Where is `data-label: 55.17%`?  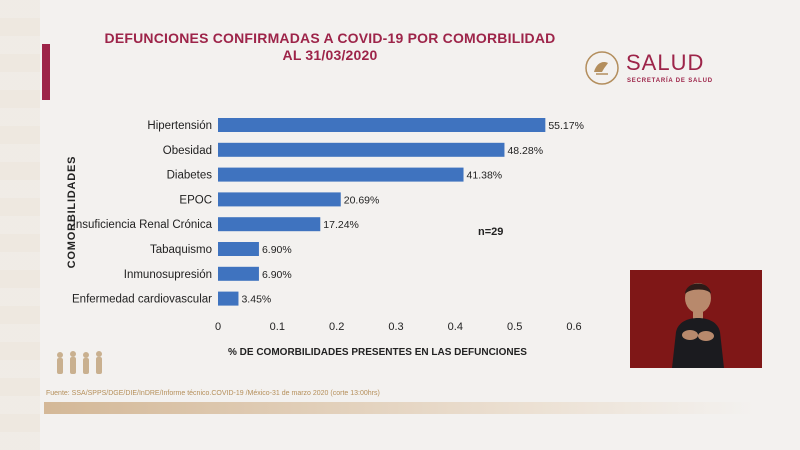
data-label: 55.17% is located at coordinates (566, 126).